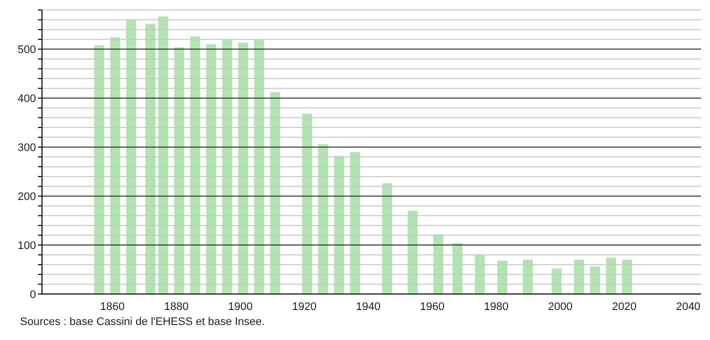 The width and height of the screenshot is (710, 340). I want to click on x-tick-label: 1980, so click(496, 306).